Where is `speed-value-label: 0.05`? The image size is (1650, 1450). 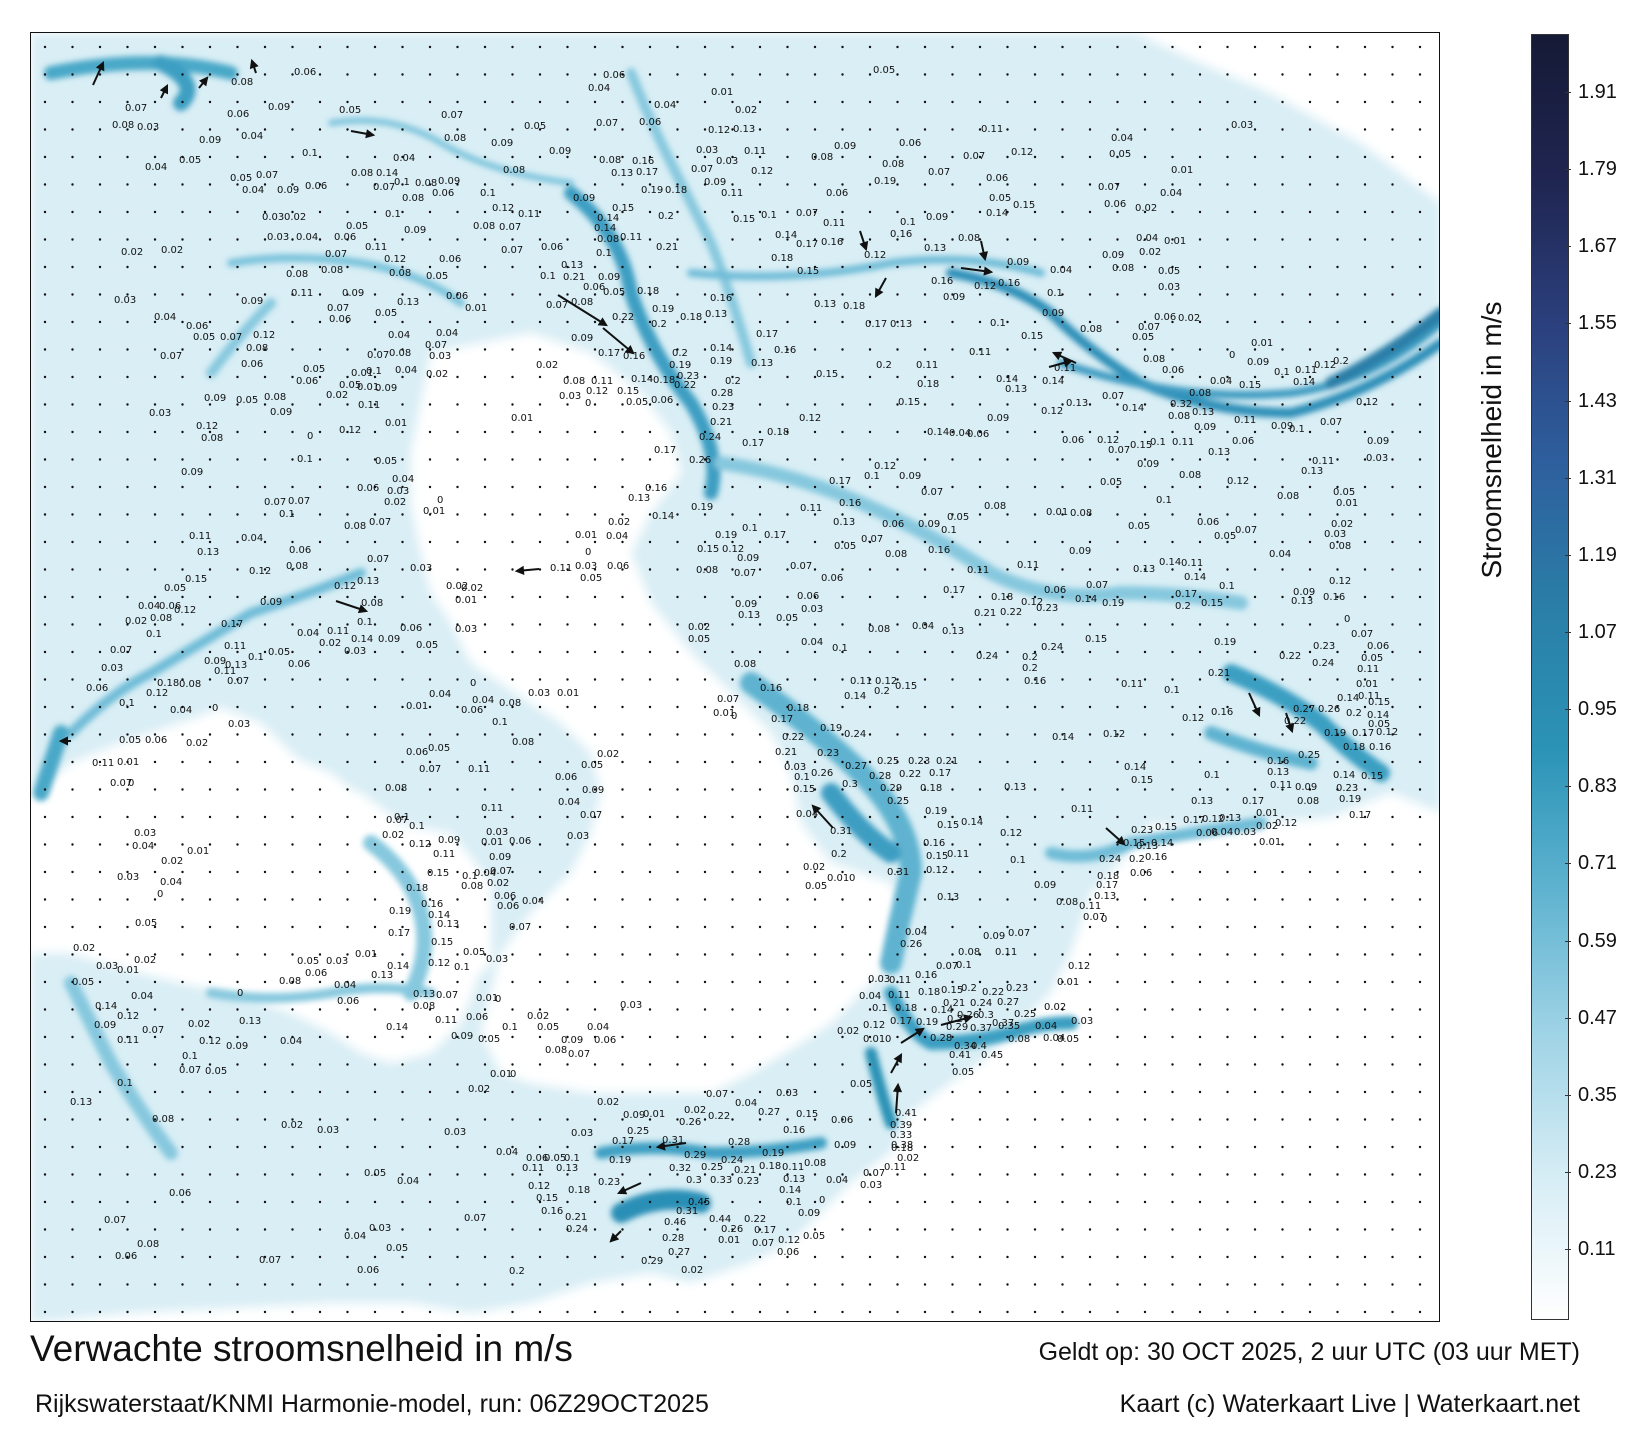
speed-value-label: 0.05 is located at coordinates (1225, 536).